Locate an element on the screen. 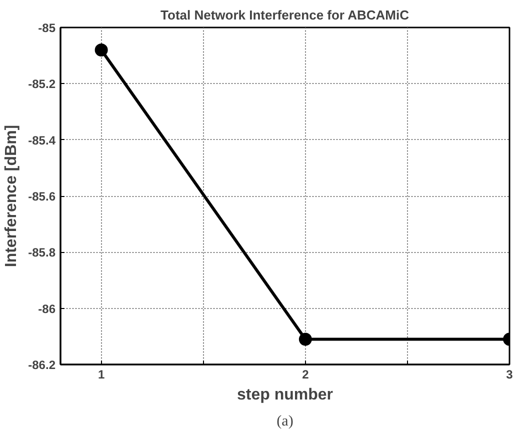 The width and height of the screenshot is (521, 434). y-tick-label: -86 is located at coordinates (47, 309).